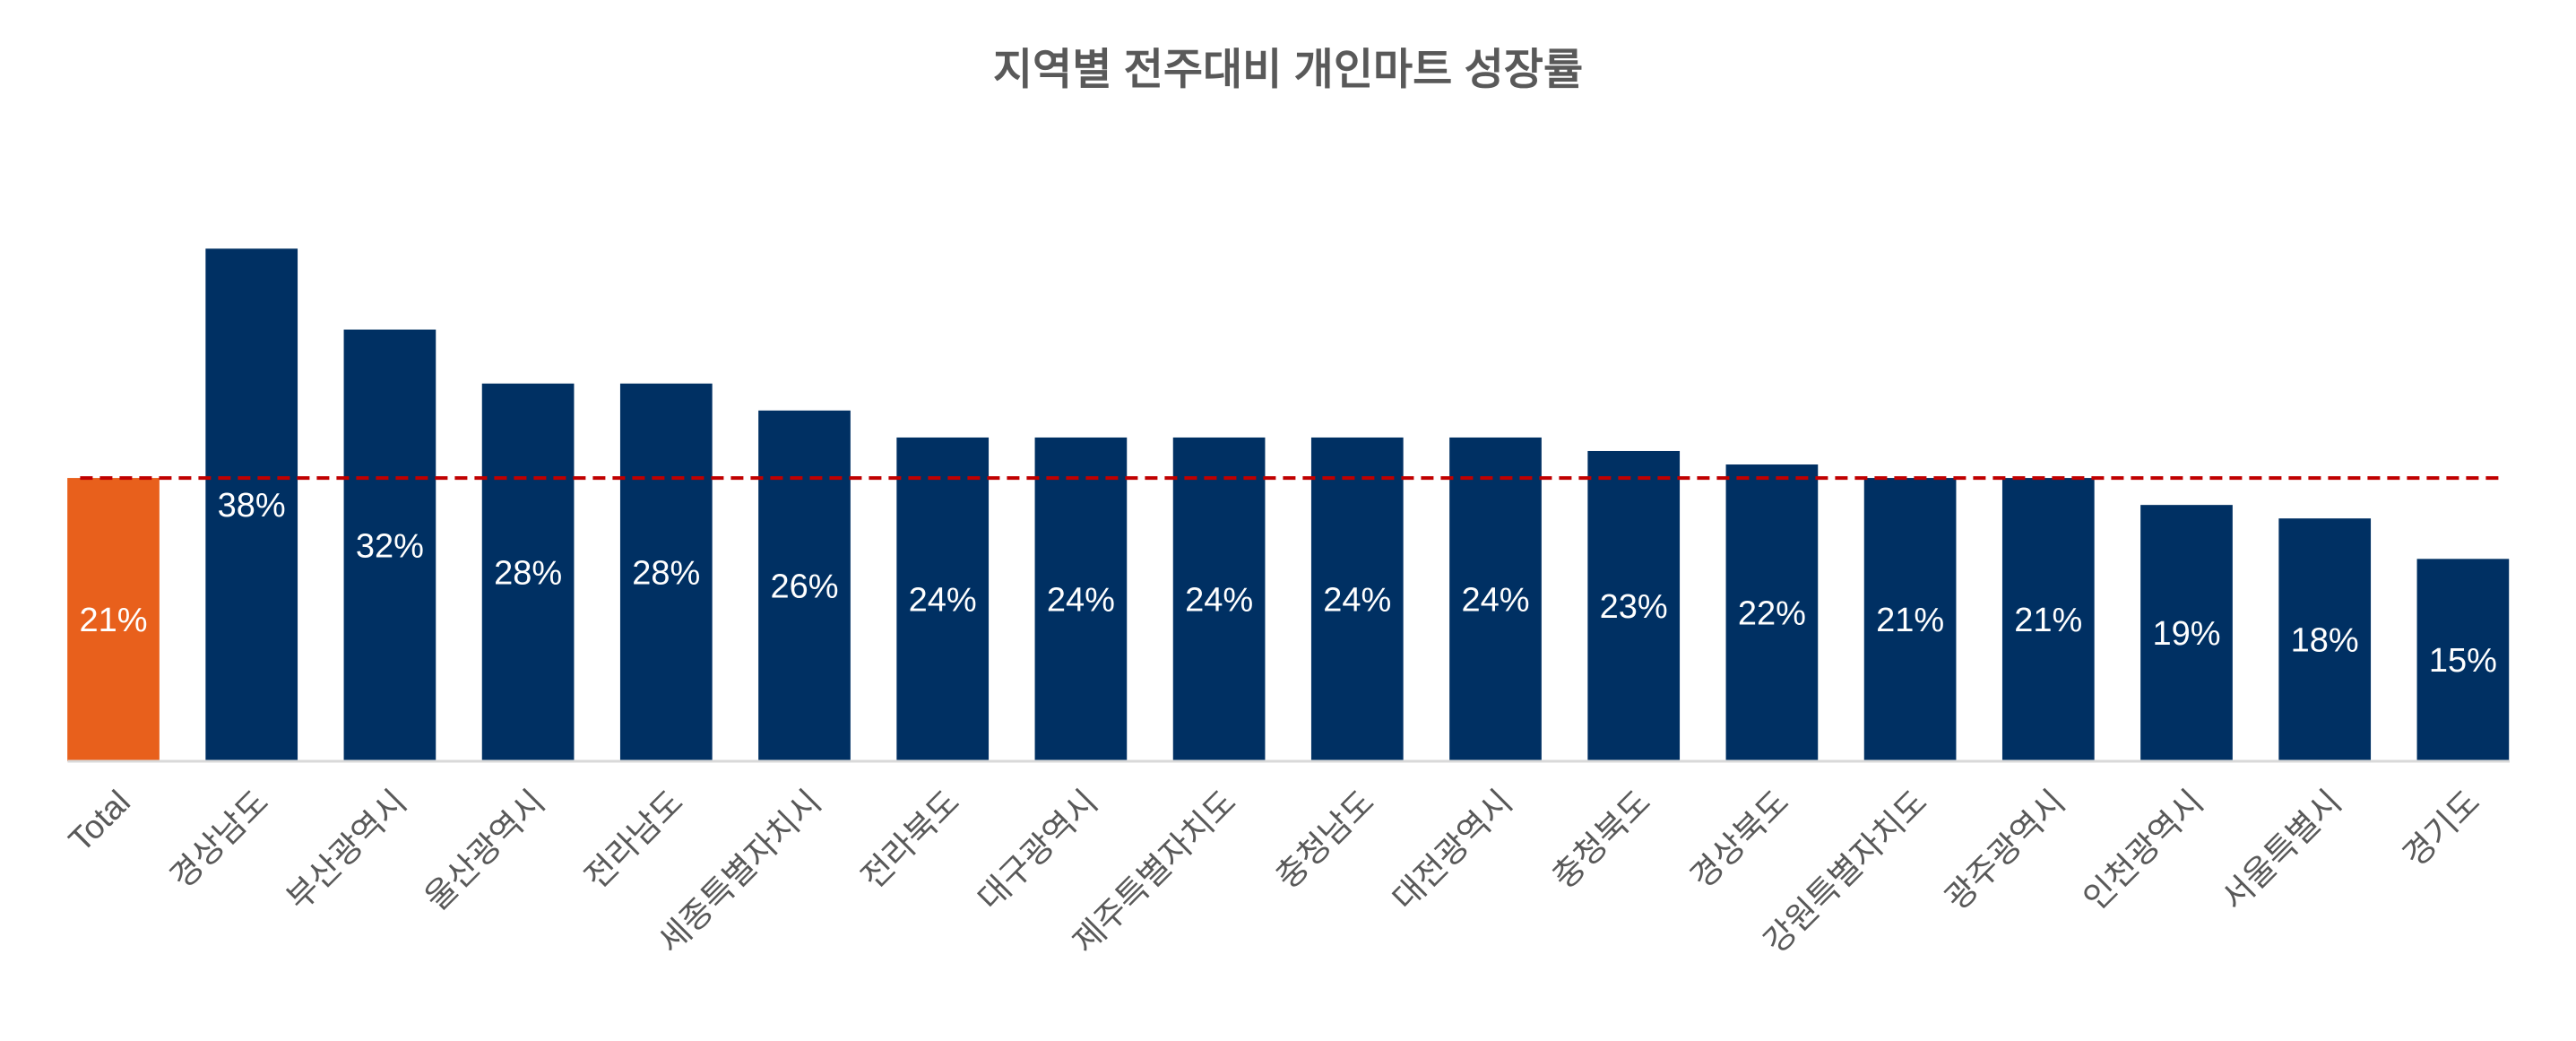 The image size is (2576, 1041). I want to click on x-tick-label: 충청북도, so click(1601, 840).